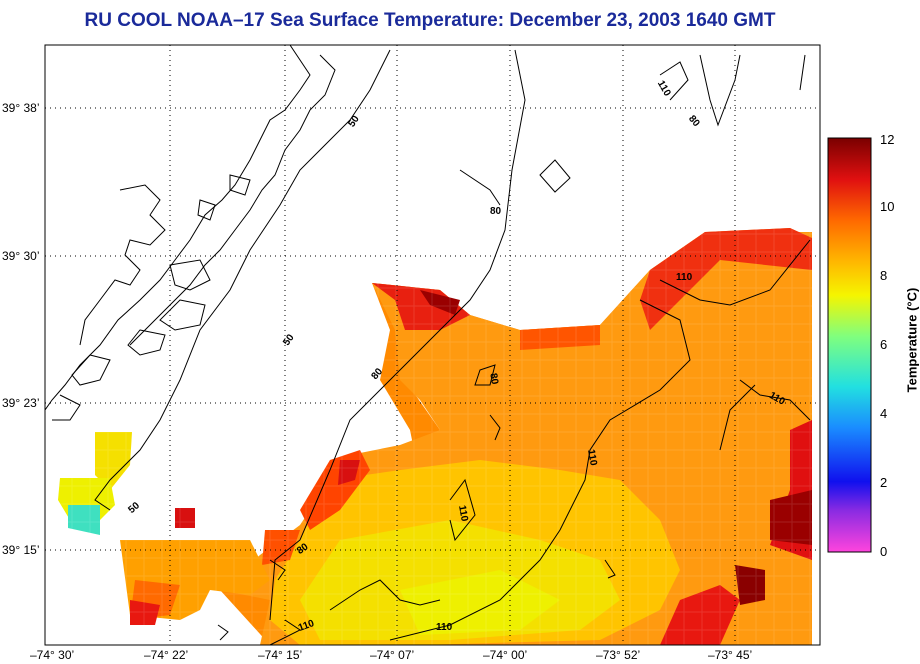 Image resolution: width=920 pixels, height=664 pixels. I want to click on lat-label: 39° 15’, so click(21, 550).